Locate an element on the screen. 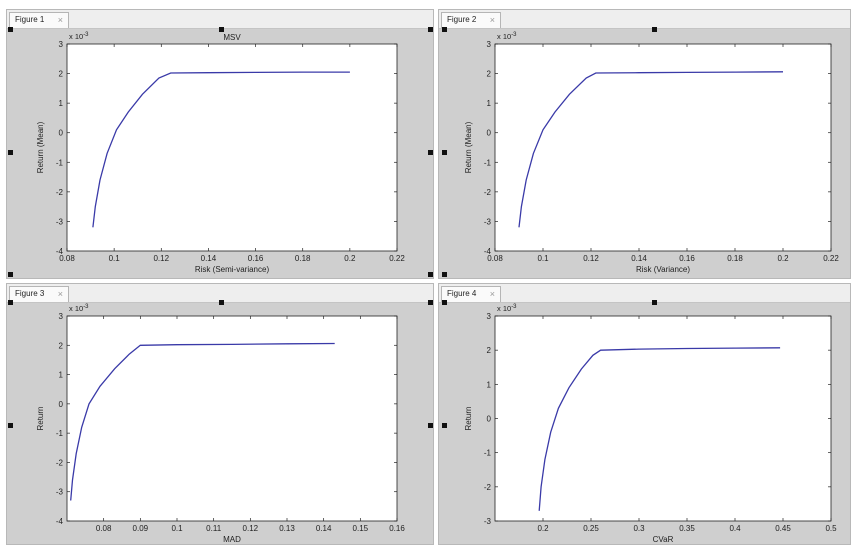  tab-figure-4: Figure 4 × is located at coordinates (471, 294).